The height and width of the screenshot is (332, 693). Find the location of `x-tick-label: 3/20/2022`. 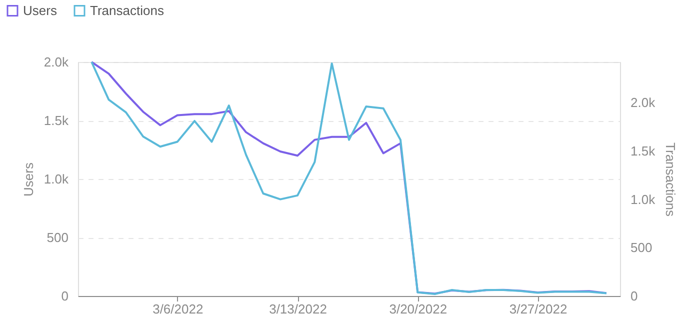

x-tick-label: 3/20/2022 is located at coordinates (418, 309).